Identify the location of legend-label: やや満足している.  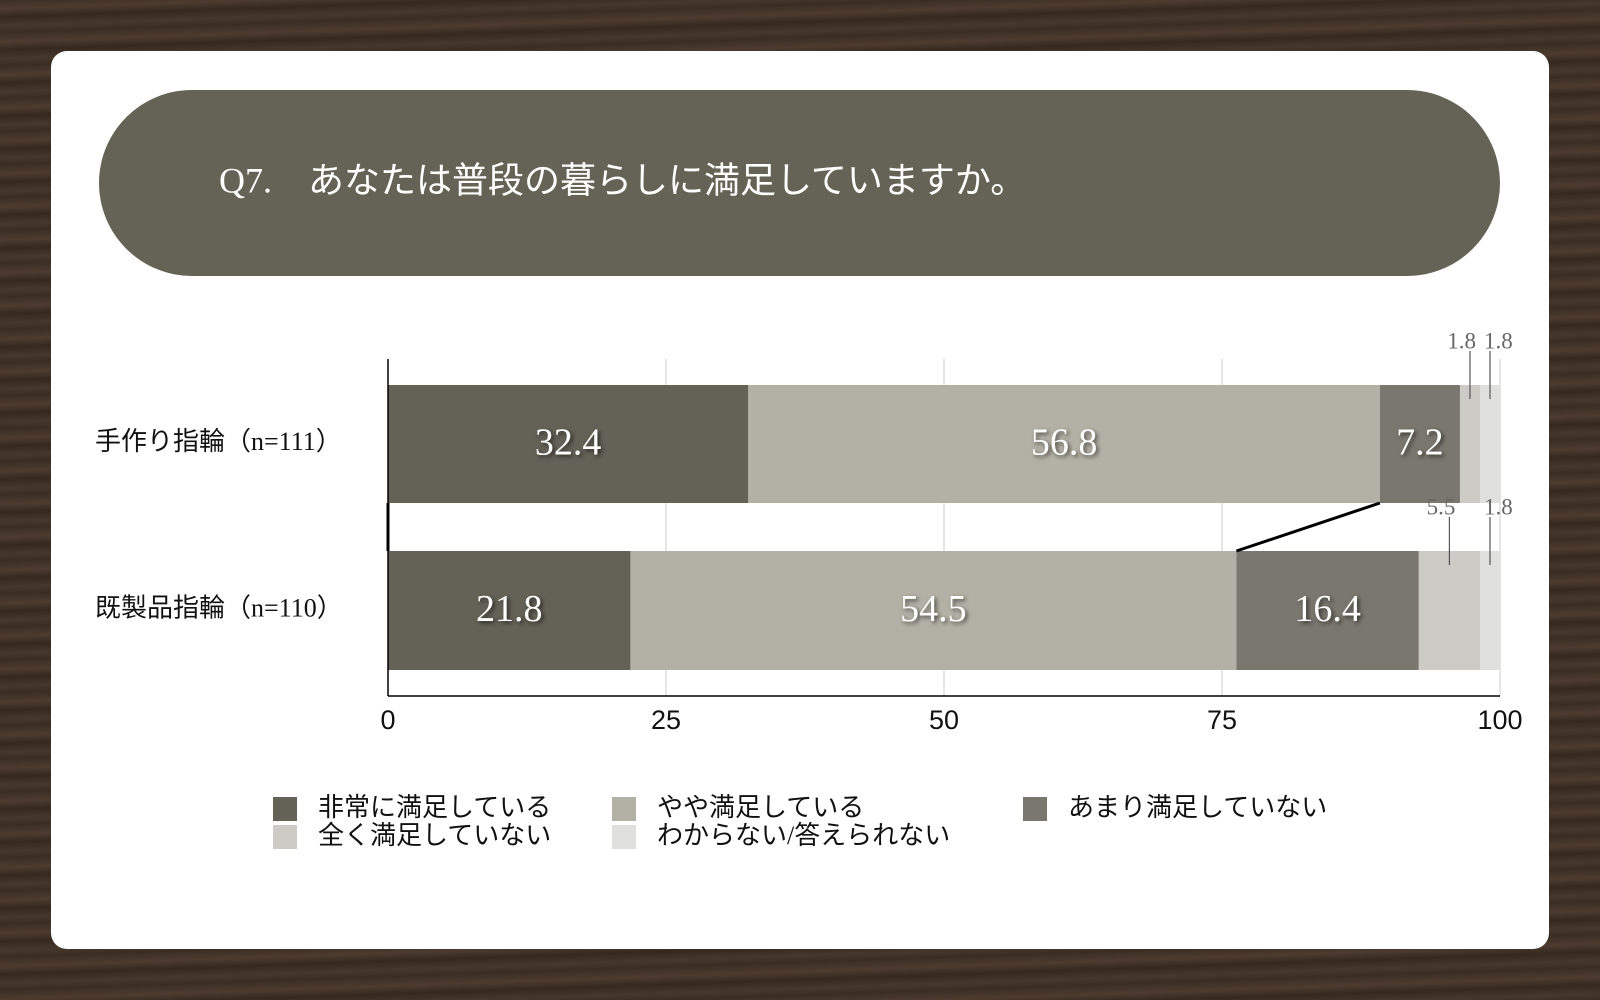
(760, 807).